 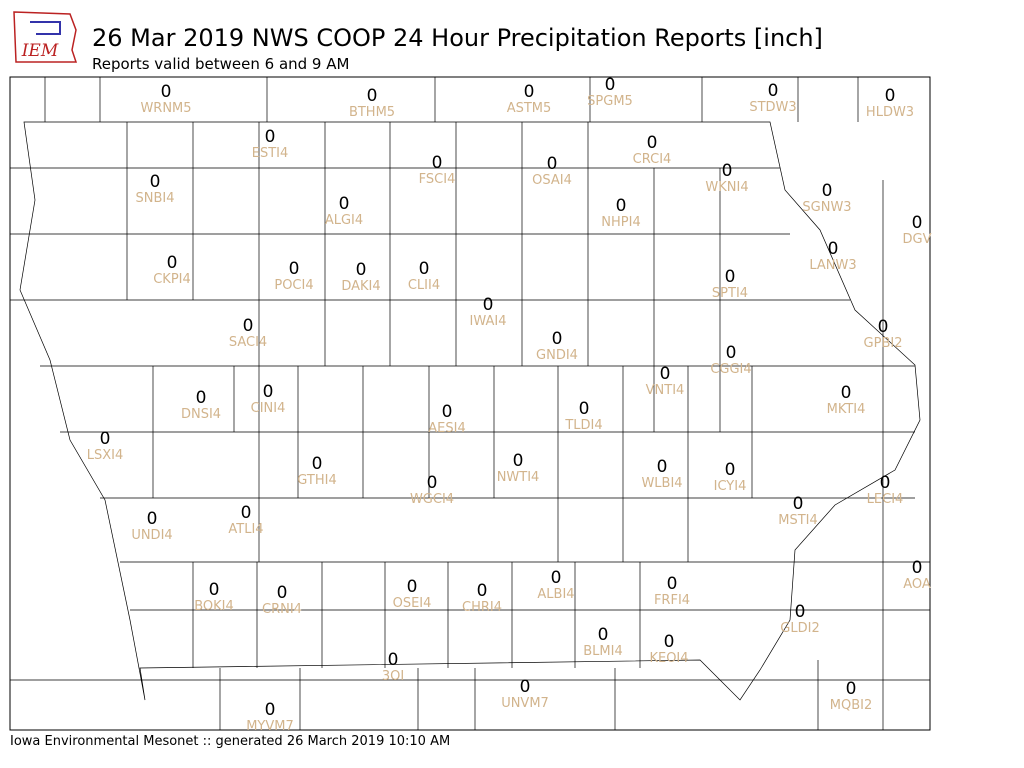 What do you see at coordinates (393, 676) in the screenshot?
I see `station-name: 3OI` at bounding box center [393, 676].